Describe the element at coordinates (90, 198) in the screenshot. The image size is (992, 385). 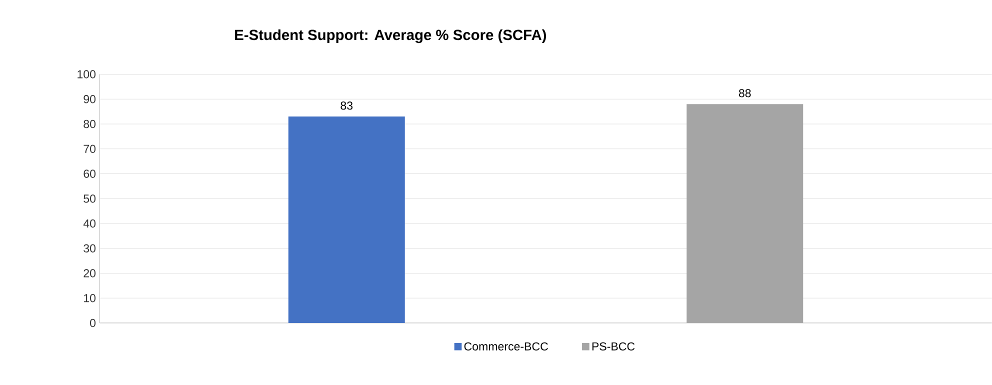
I see `y-tick-label: 50` at that location.